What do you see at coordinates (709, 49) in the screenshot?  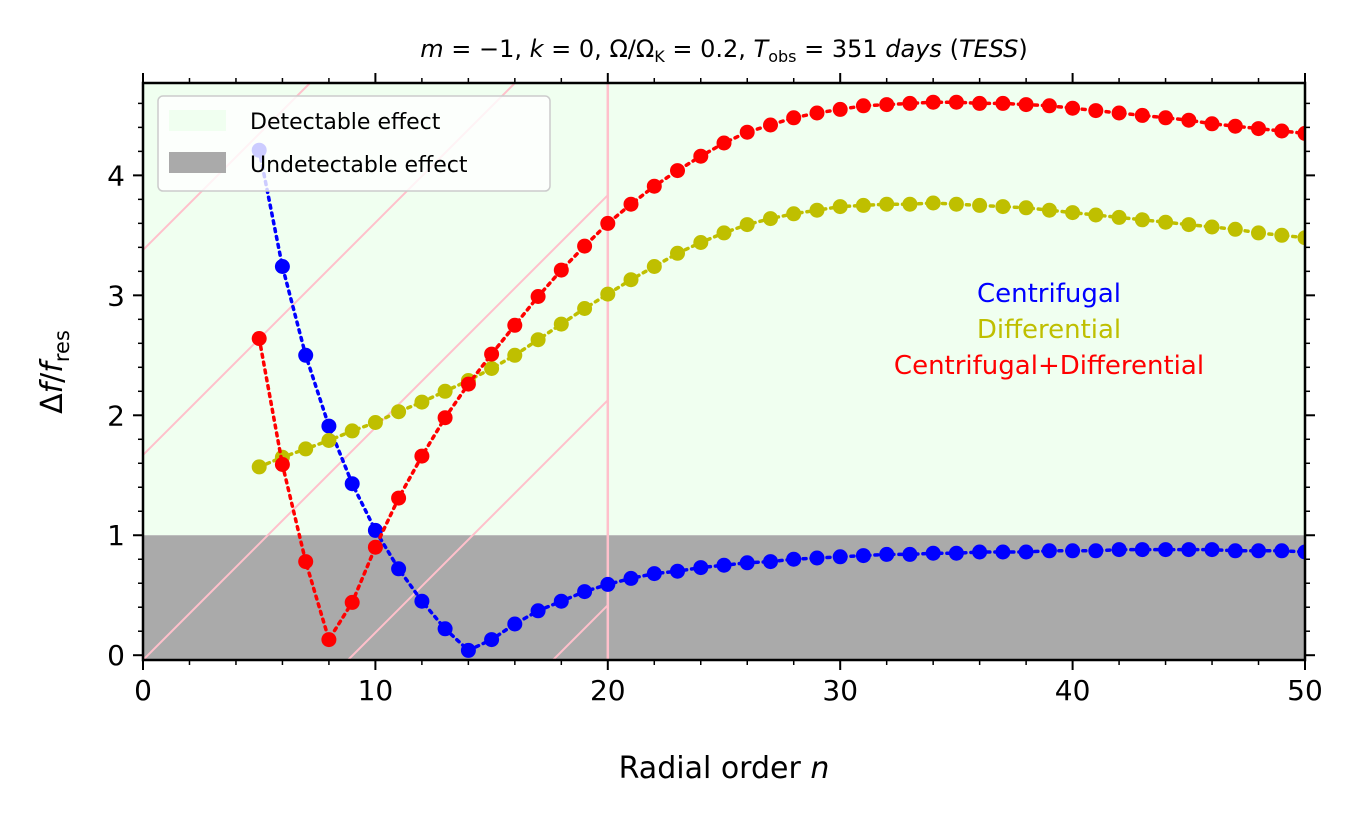 I see `title-omega-value: = 0.2,` at bounding box center [709, 49].